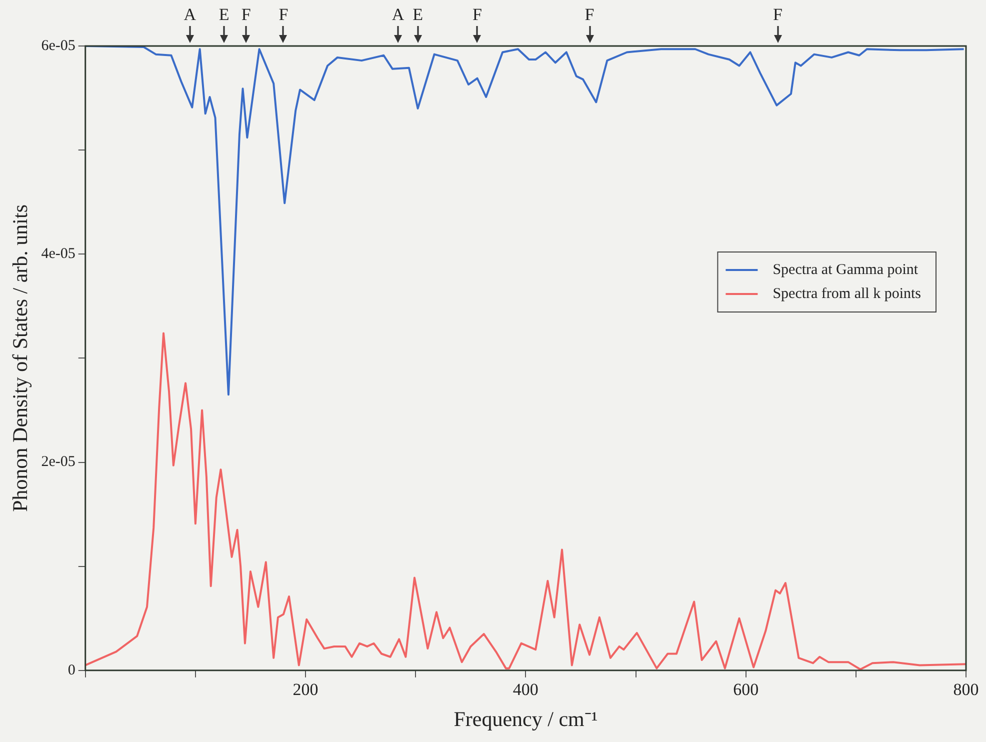 The width and height of the screenshot is (986, 742). What do you see at coordinates (72, 670) in the screenshot?
I see `y-tick-label: 0` at bounding box center [72, 670].